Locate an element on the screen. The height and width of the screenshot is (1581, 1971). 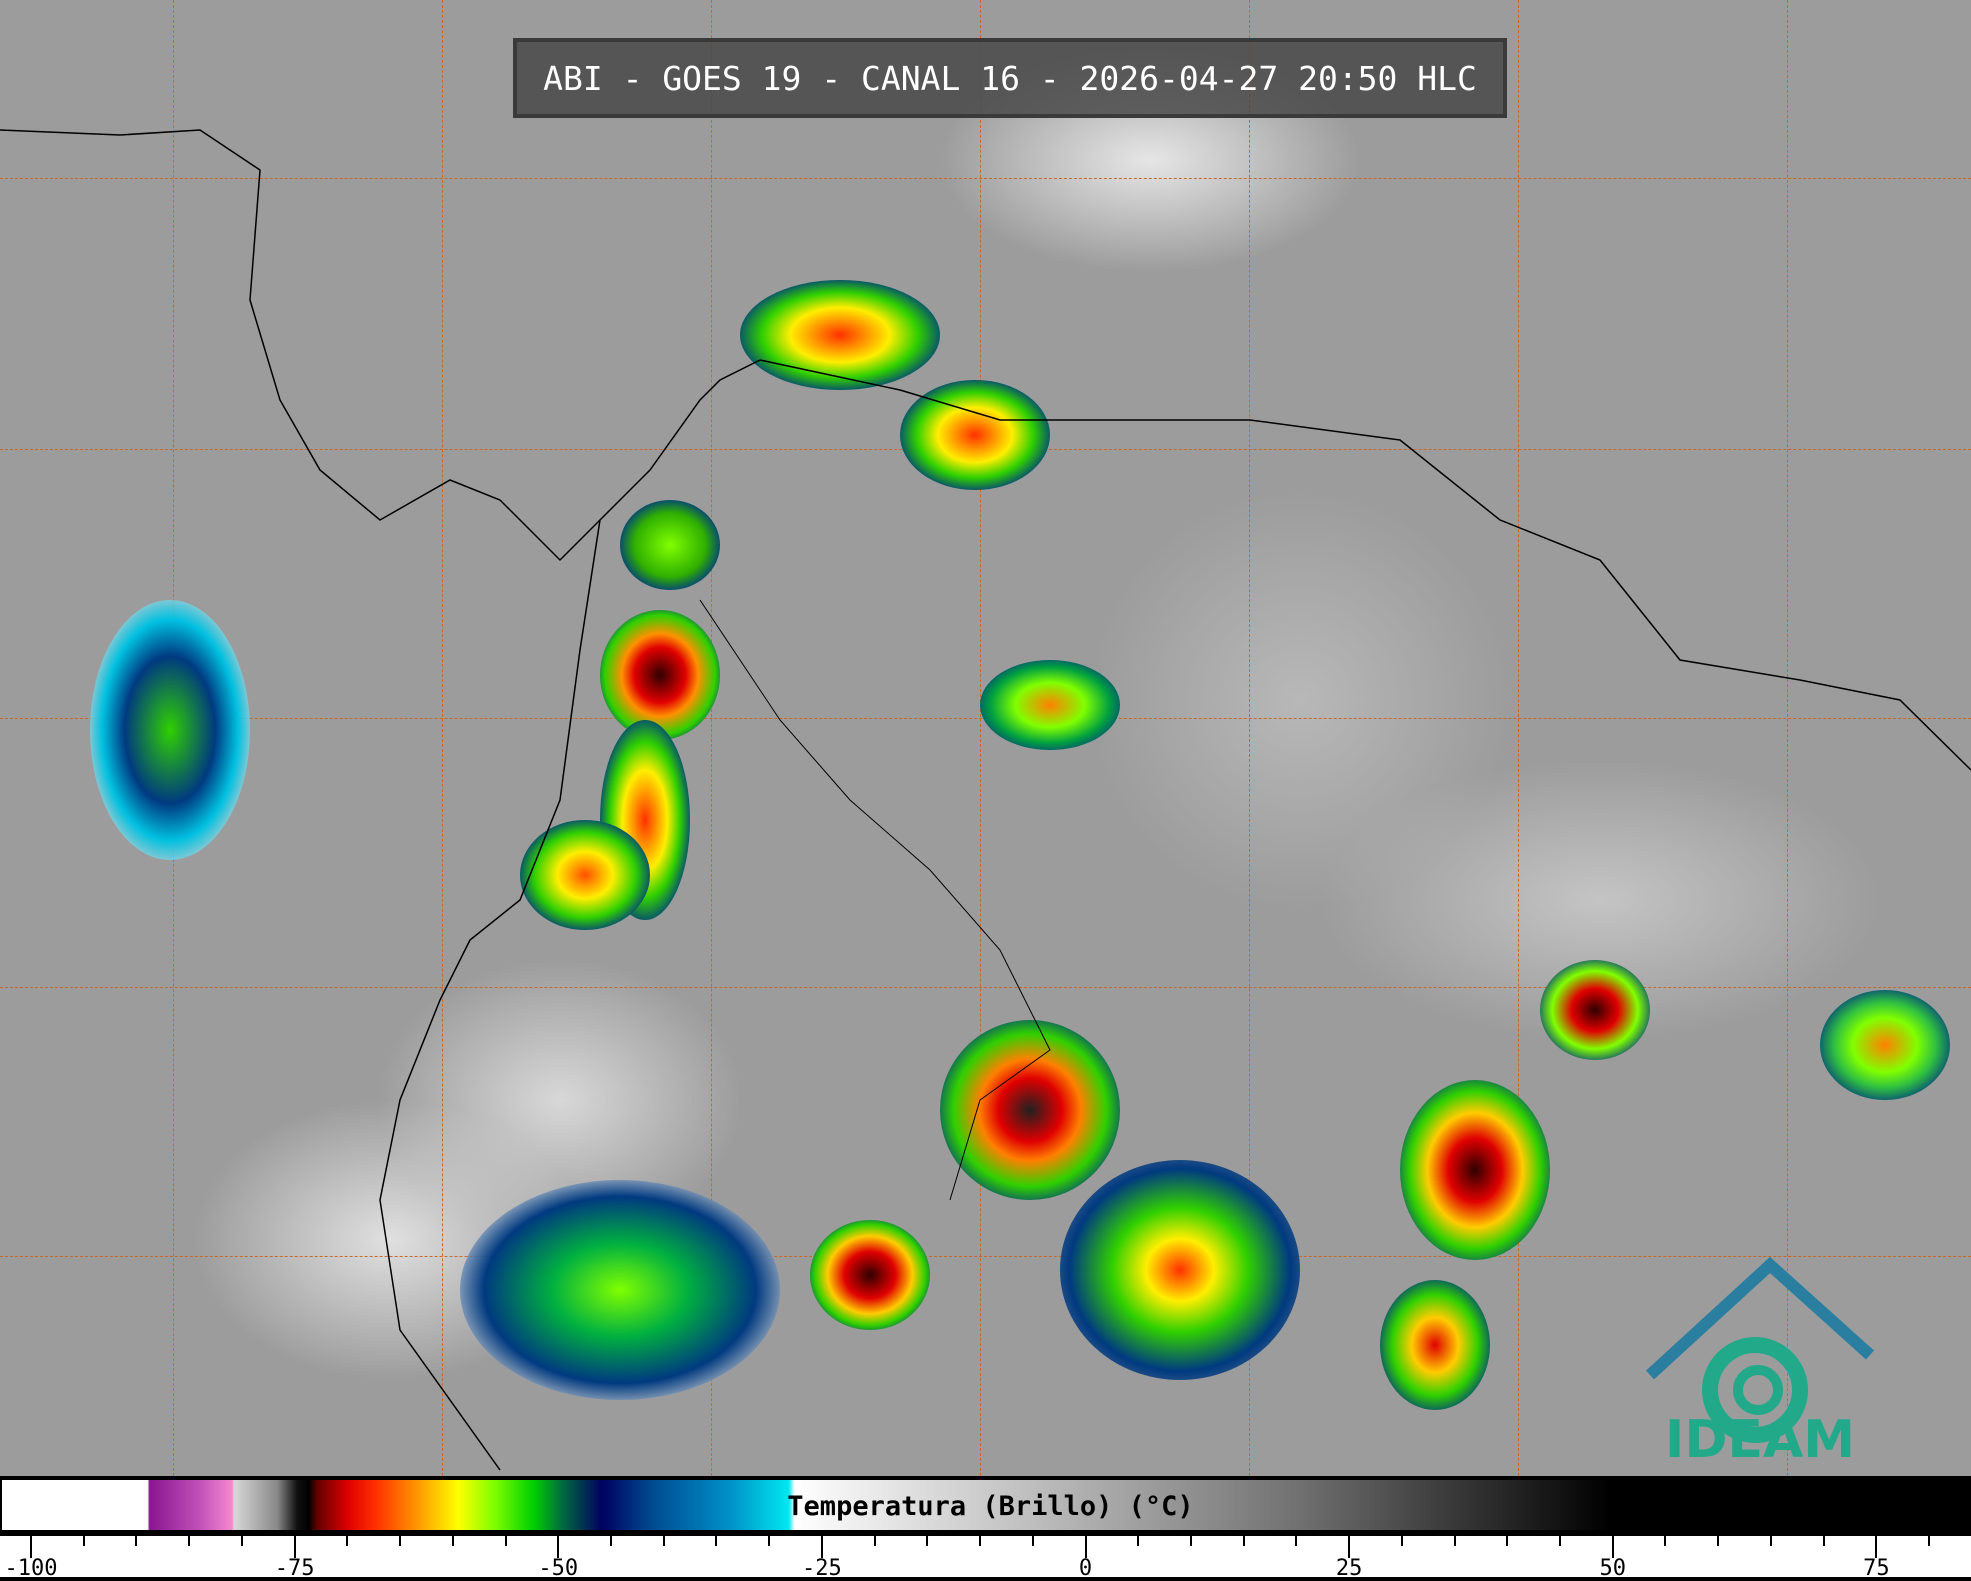
colorbar-tick-label: -100 is located at coordinates (31, 1568).